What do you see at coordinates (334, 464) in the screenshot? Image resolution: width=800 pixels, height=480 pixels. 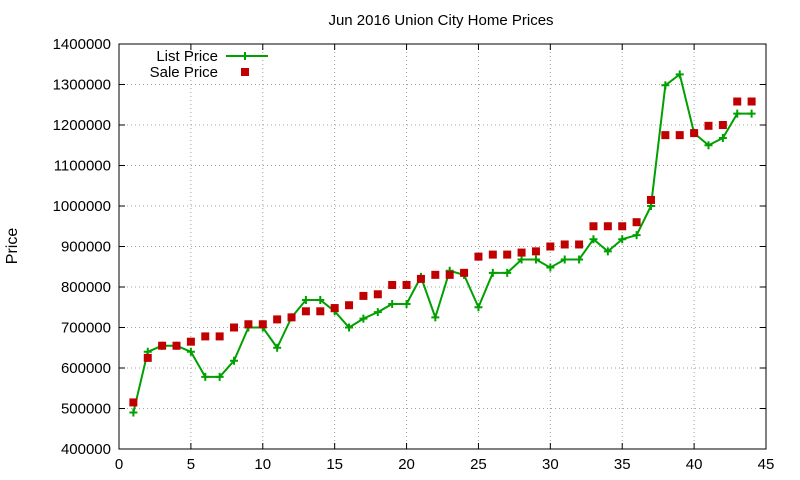 I see `x-tick-label: 15` at bounding box center [334, 464].